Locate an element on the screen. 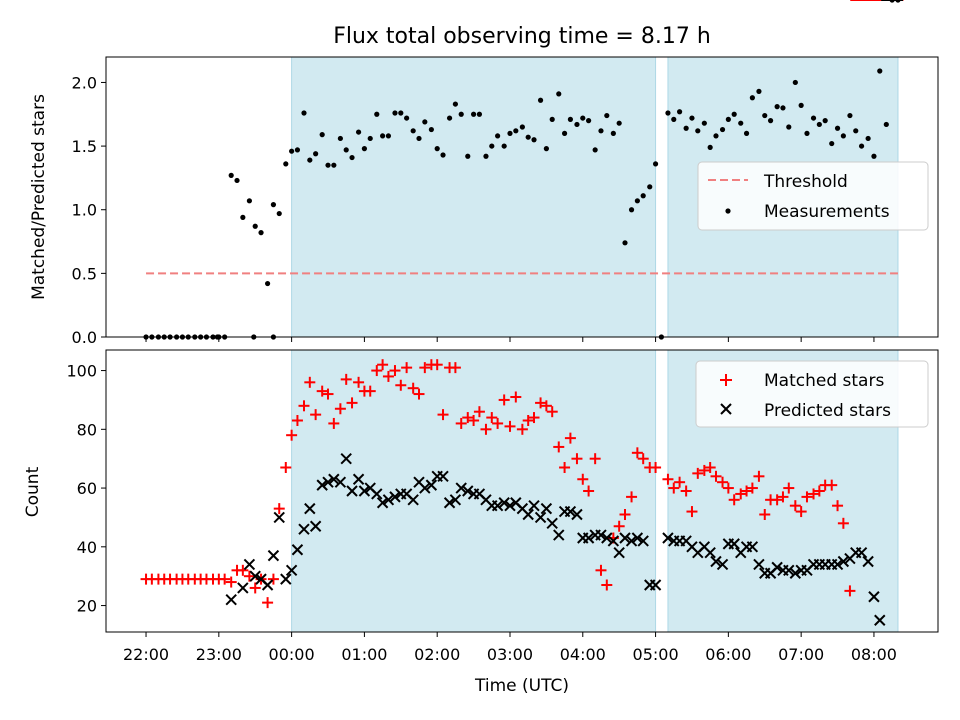 The height and width of the screenshot is (720, 960). x-tick-label: 06:00 is located at coordinates (728, 654).